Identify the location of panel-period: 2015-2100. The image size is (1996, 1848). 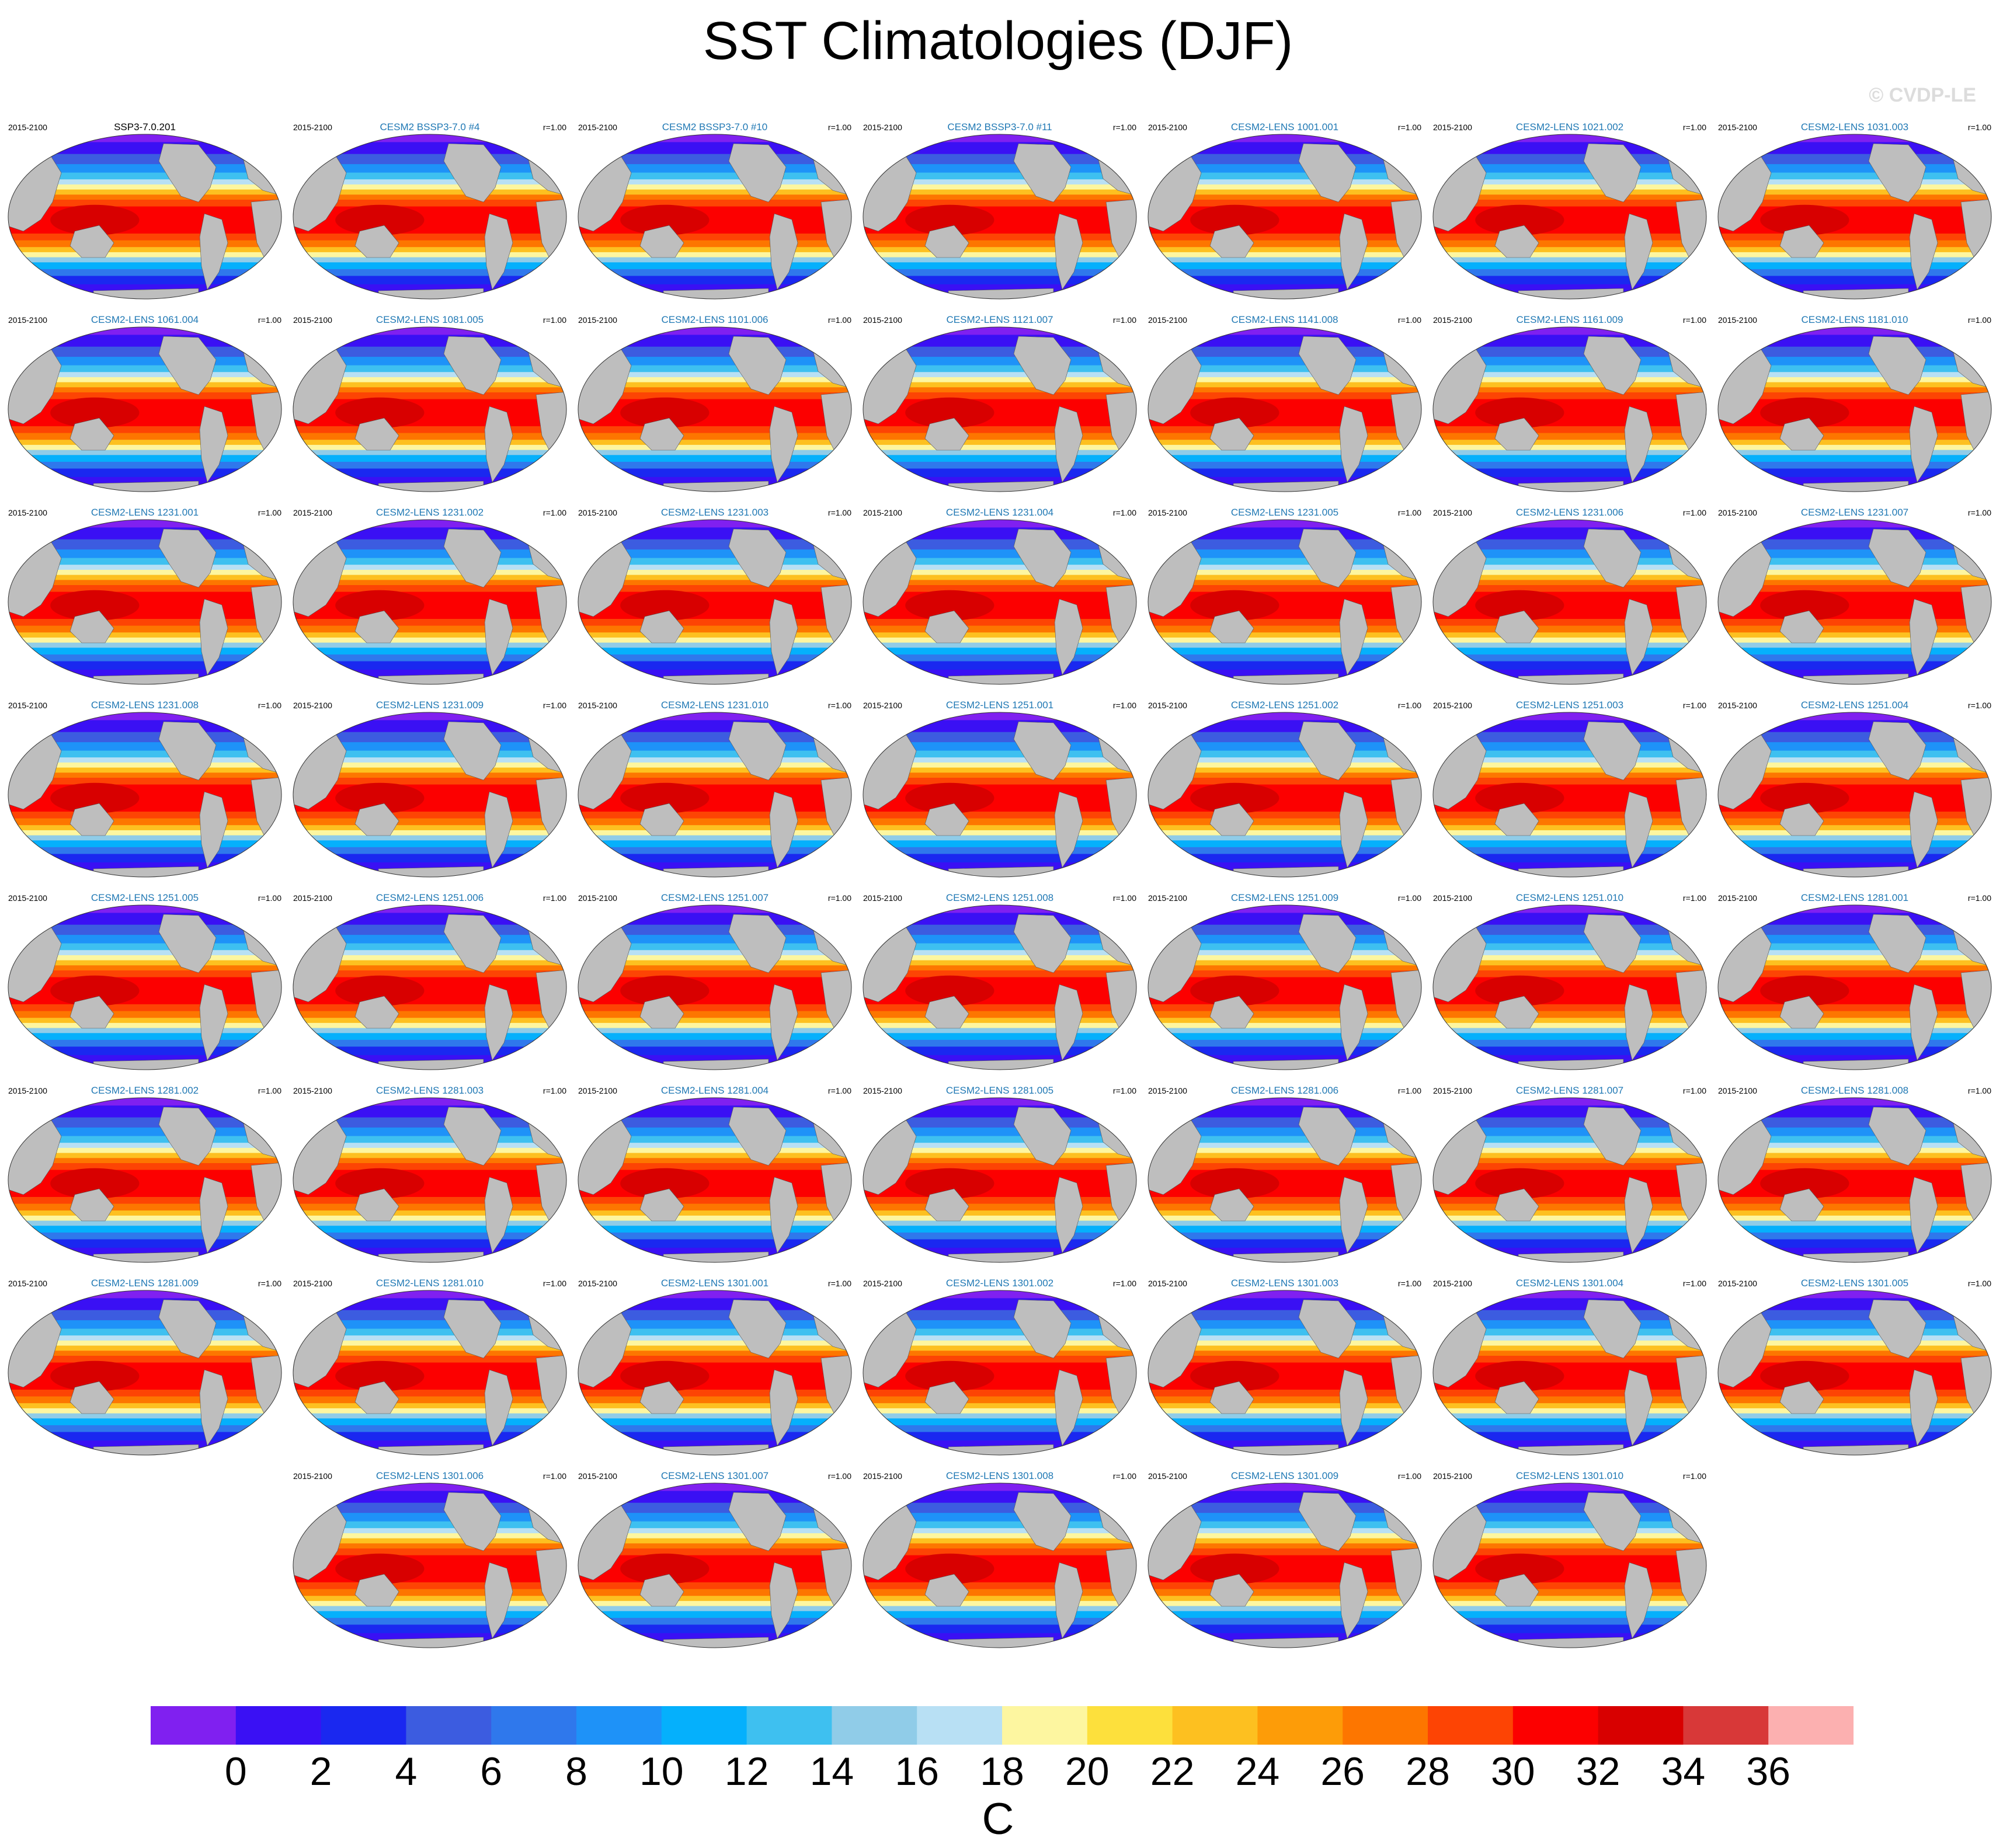
(597, 1283).